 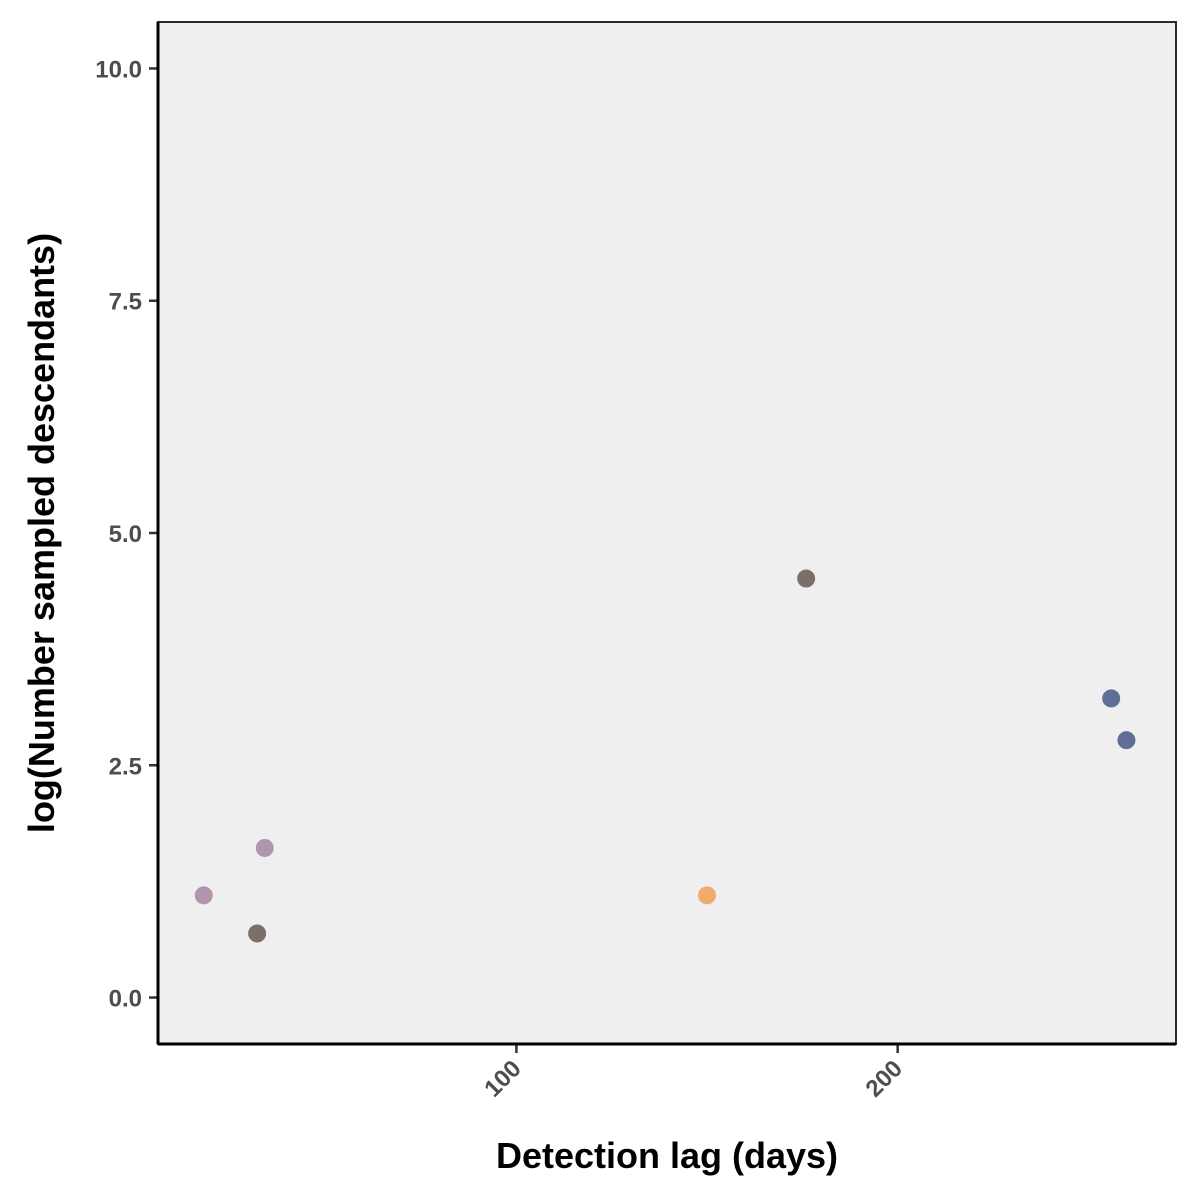 I want to click on y-tick-label: 0.0, so click(x=125, y=999).